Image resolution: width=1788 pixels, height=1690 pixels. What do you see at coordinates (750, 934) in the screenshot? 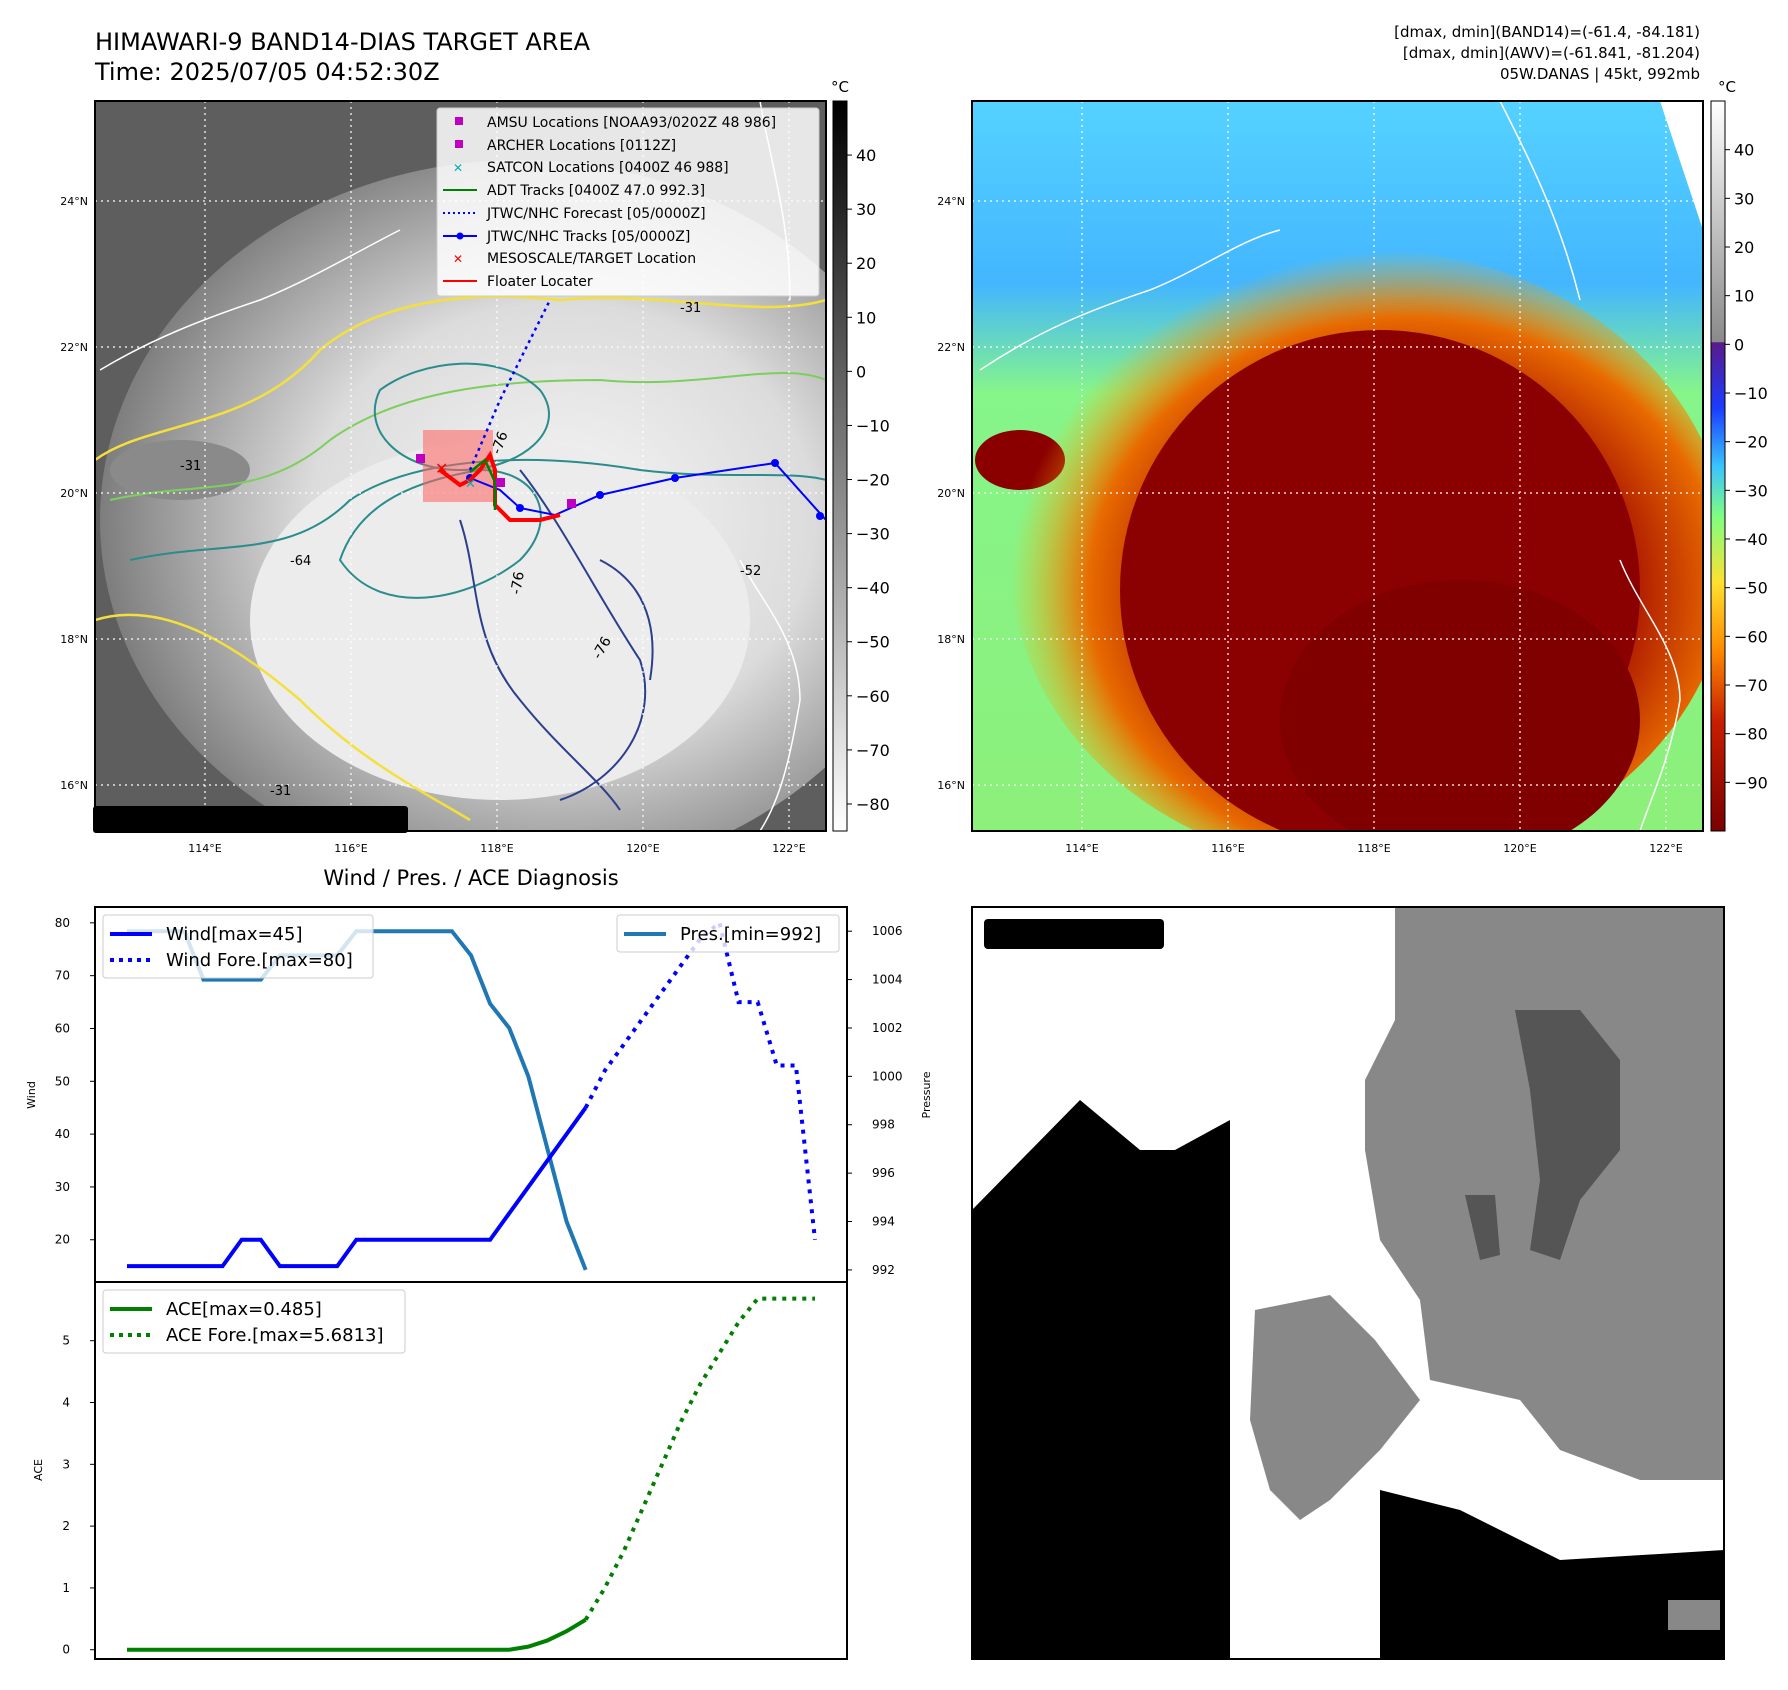
I see `legend-pres-label: Pres.[min=992]` at bounding box center [750, 934].